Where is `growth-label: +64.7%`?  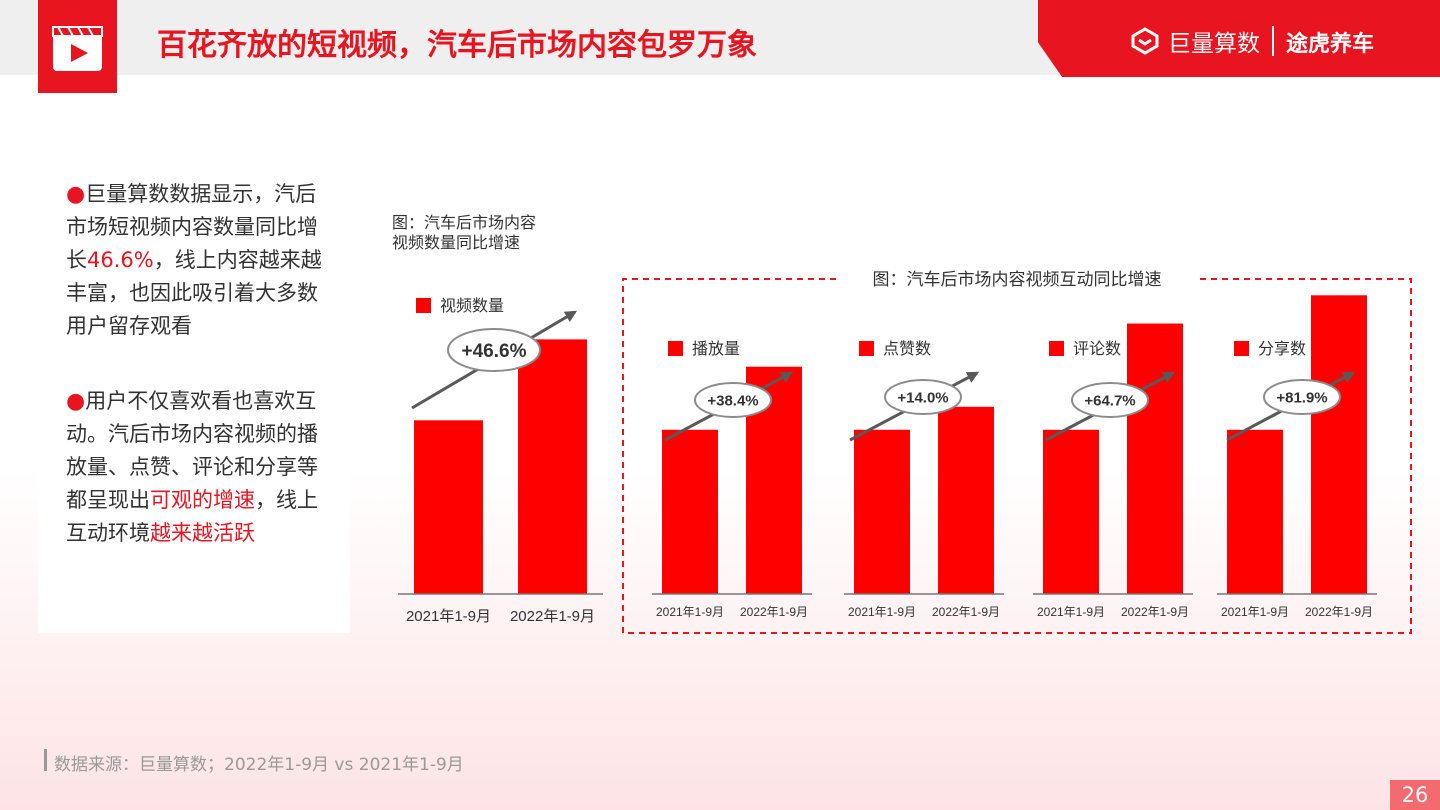
growth-label: +64.7% is located at coordinates (1109, 400).